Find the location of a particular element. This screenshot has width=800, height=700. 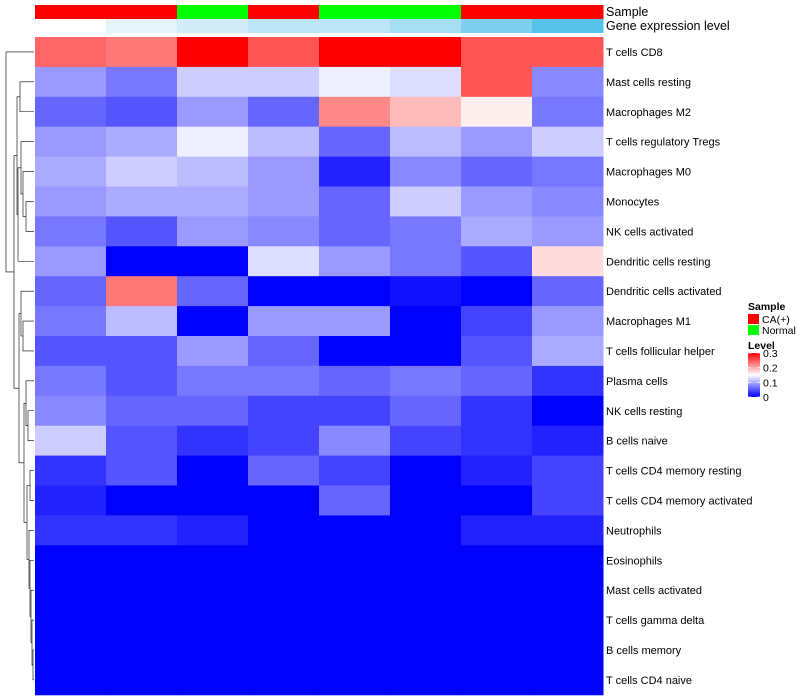

row-label: T cells follicular helper is located at coordinates (660, 352).